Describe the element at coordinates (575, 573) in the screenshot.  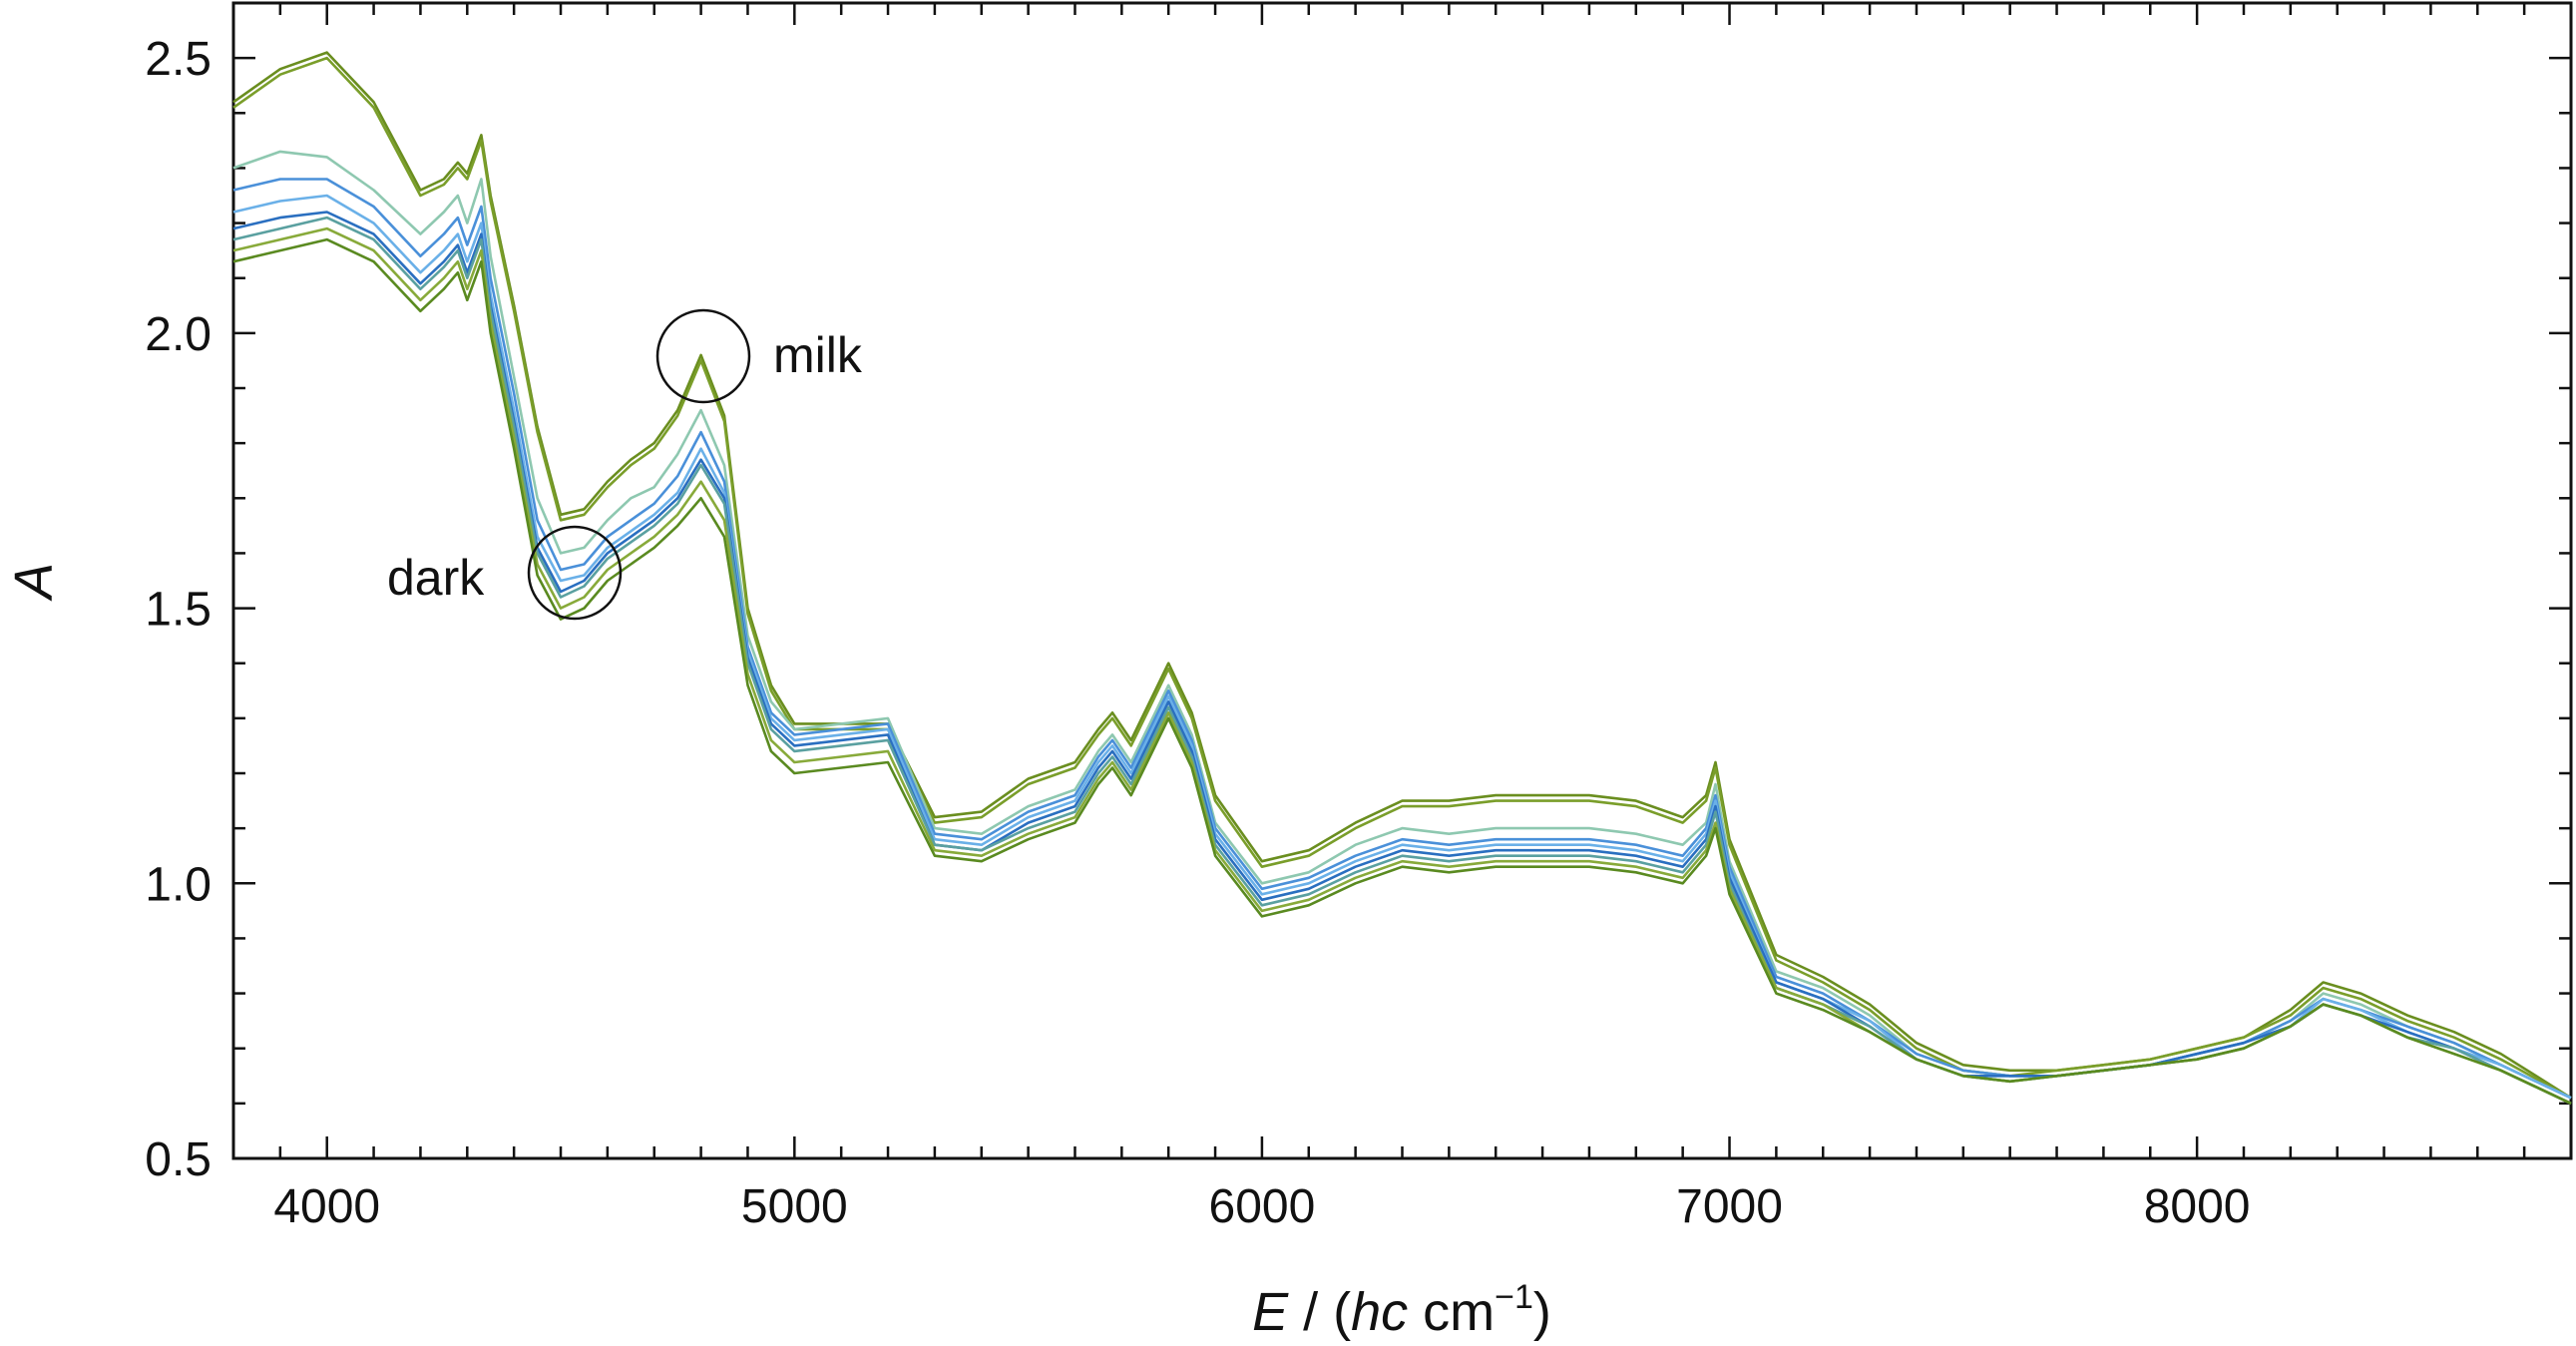
I see `dark-marker-circle` at that location.